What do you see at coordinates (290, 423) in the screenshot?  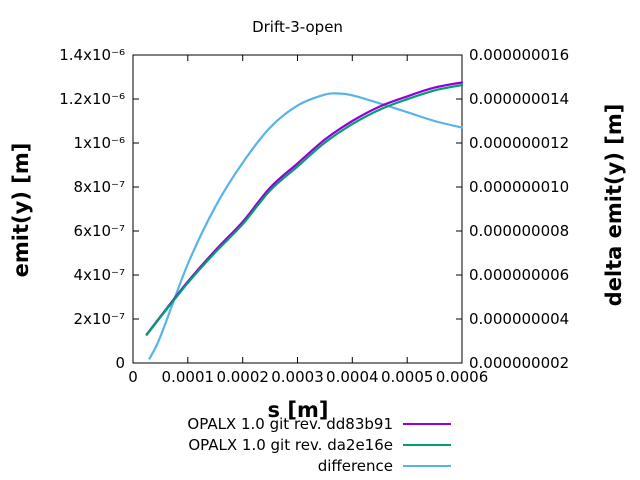 I see `legend-label: OPALX 1.0 git rev. dd83b91` at bounding box center [290, 423].